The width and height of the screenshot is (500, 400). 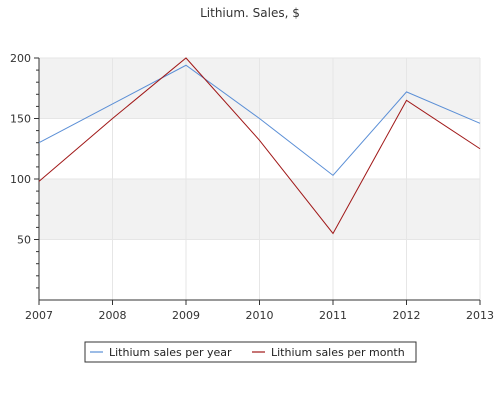 I want to click on y-tick-label: 100, so click(x=20, y=179).